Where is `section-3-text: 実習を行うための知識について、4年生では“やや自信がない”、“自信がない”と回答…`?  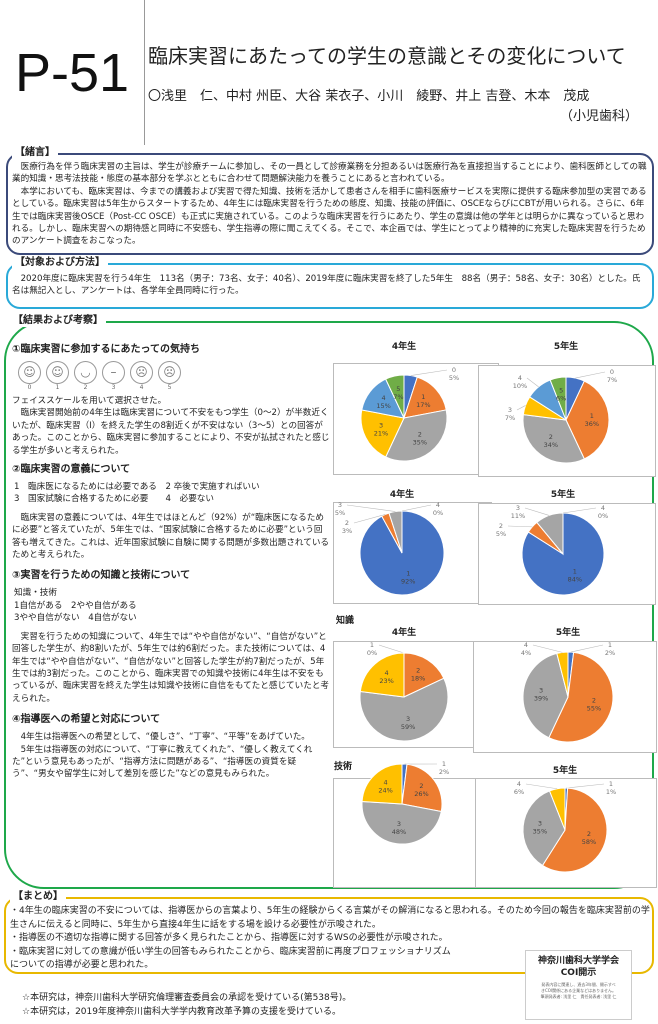
section-3-text: 実習を行うための知識について、4年生では“やや自信がない”、“自信がない”と回答… is located at coordinates (171, 667).